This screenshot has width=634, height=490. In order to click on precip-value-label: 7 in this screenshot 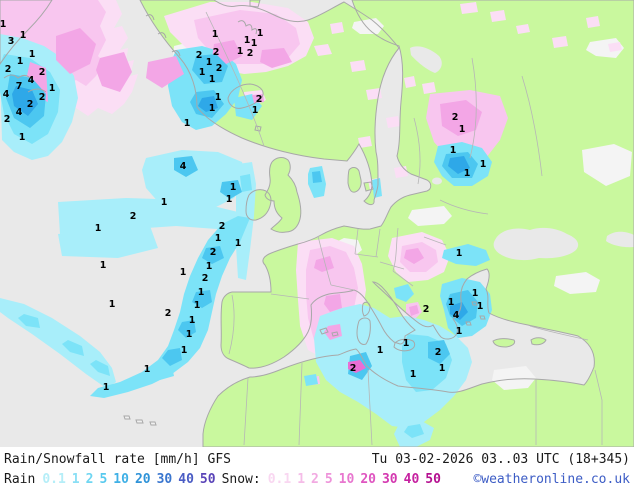, I will do `click(19, 86)`.